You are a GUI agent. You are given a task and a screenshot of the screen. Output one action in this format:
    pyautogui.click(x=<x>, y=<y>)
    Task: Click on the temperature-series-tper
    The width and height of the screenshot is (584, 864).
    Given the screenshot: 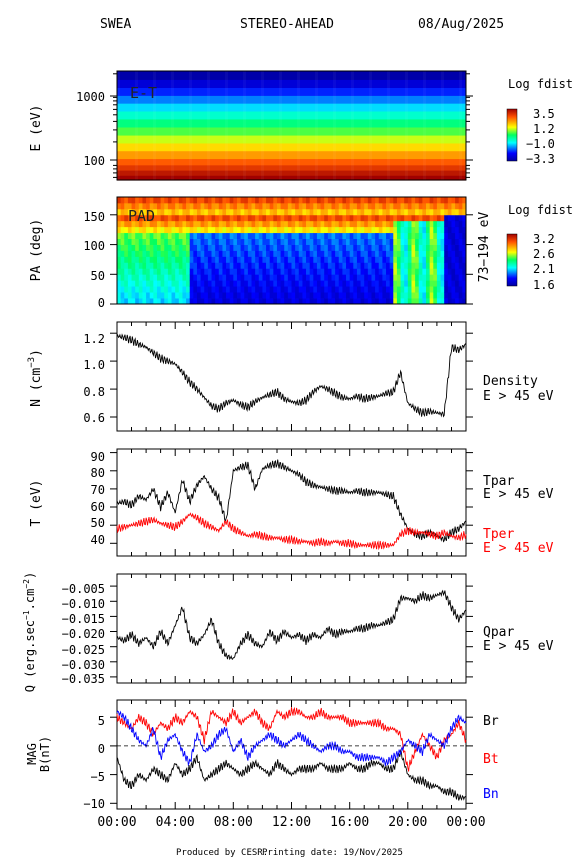 What is the action you would take?
    pyautogui.click(x=291, y=531)
    